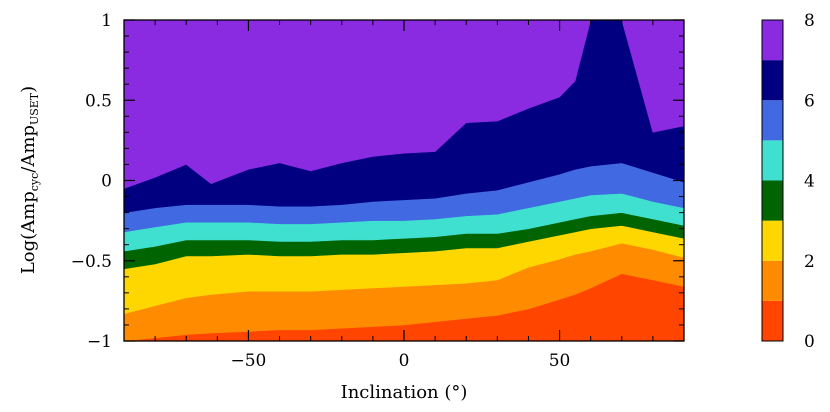  What do you see at coordinates (809, 342) in the screenshot?
I see `colorbar-tick-label: 0` at bounding box center [809, 342].